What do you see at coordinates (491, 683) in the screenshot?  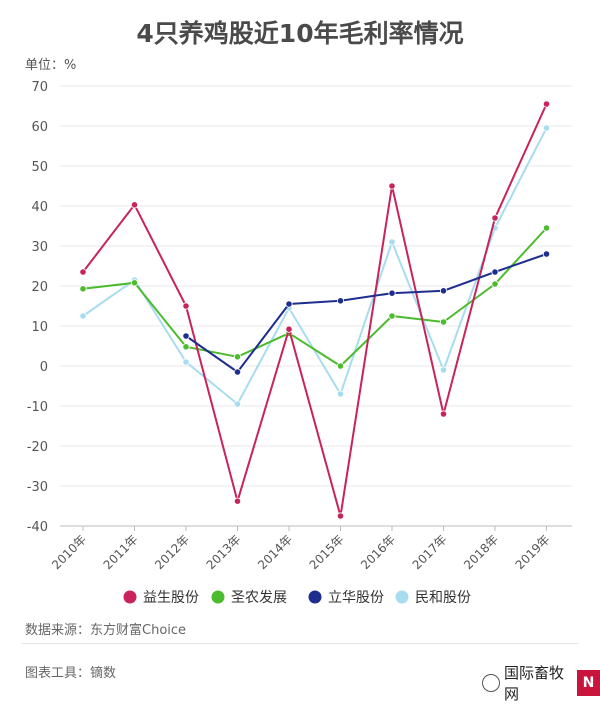 I see `wechat-icon` at bounding box center [491, 683].